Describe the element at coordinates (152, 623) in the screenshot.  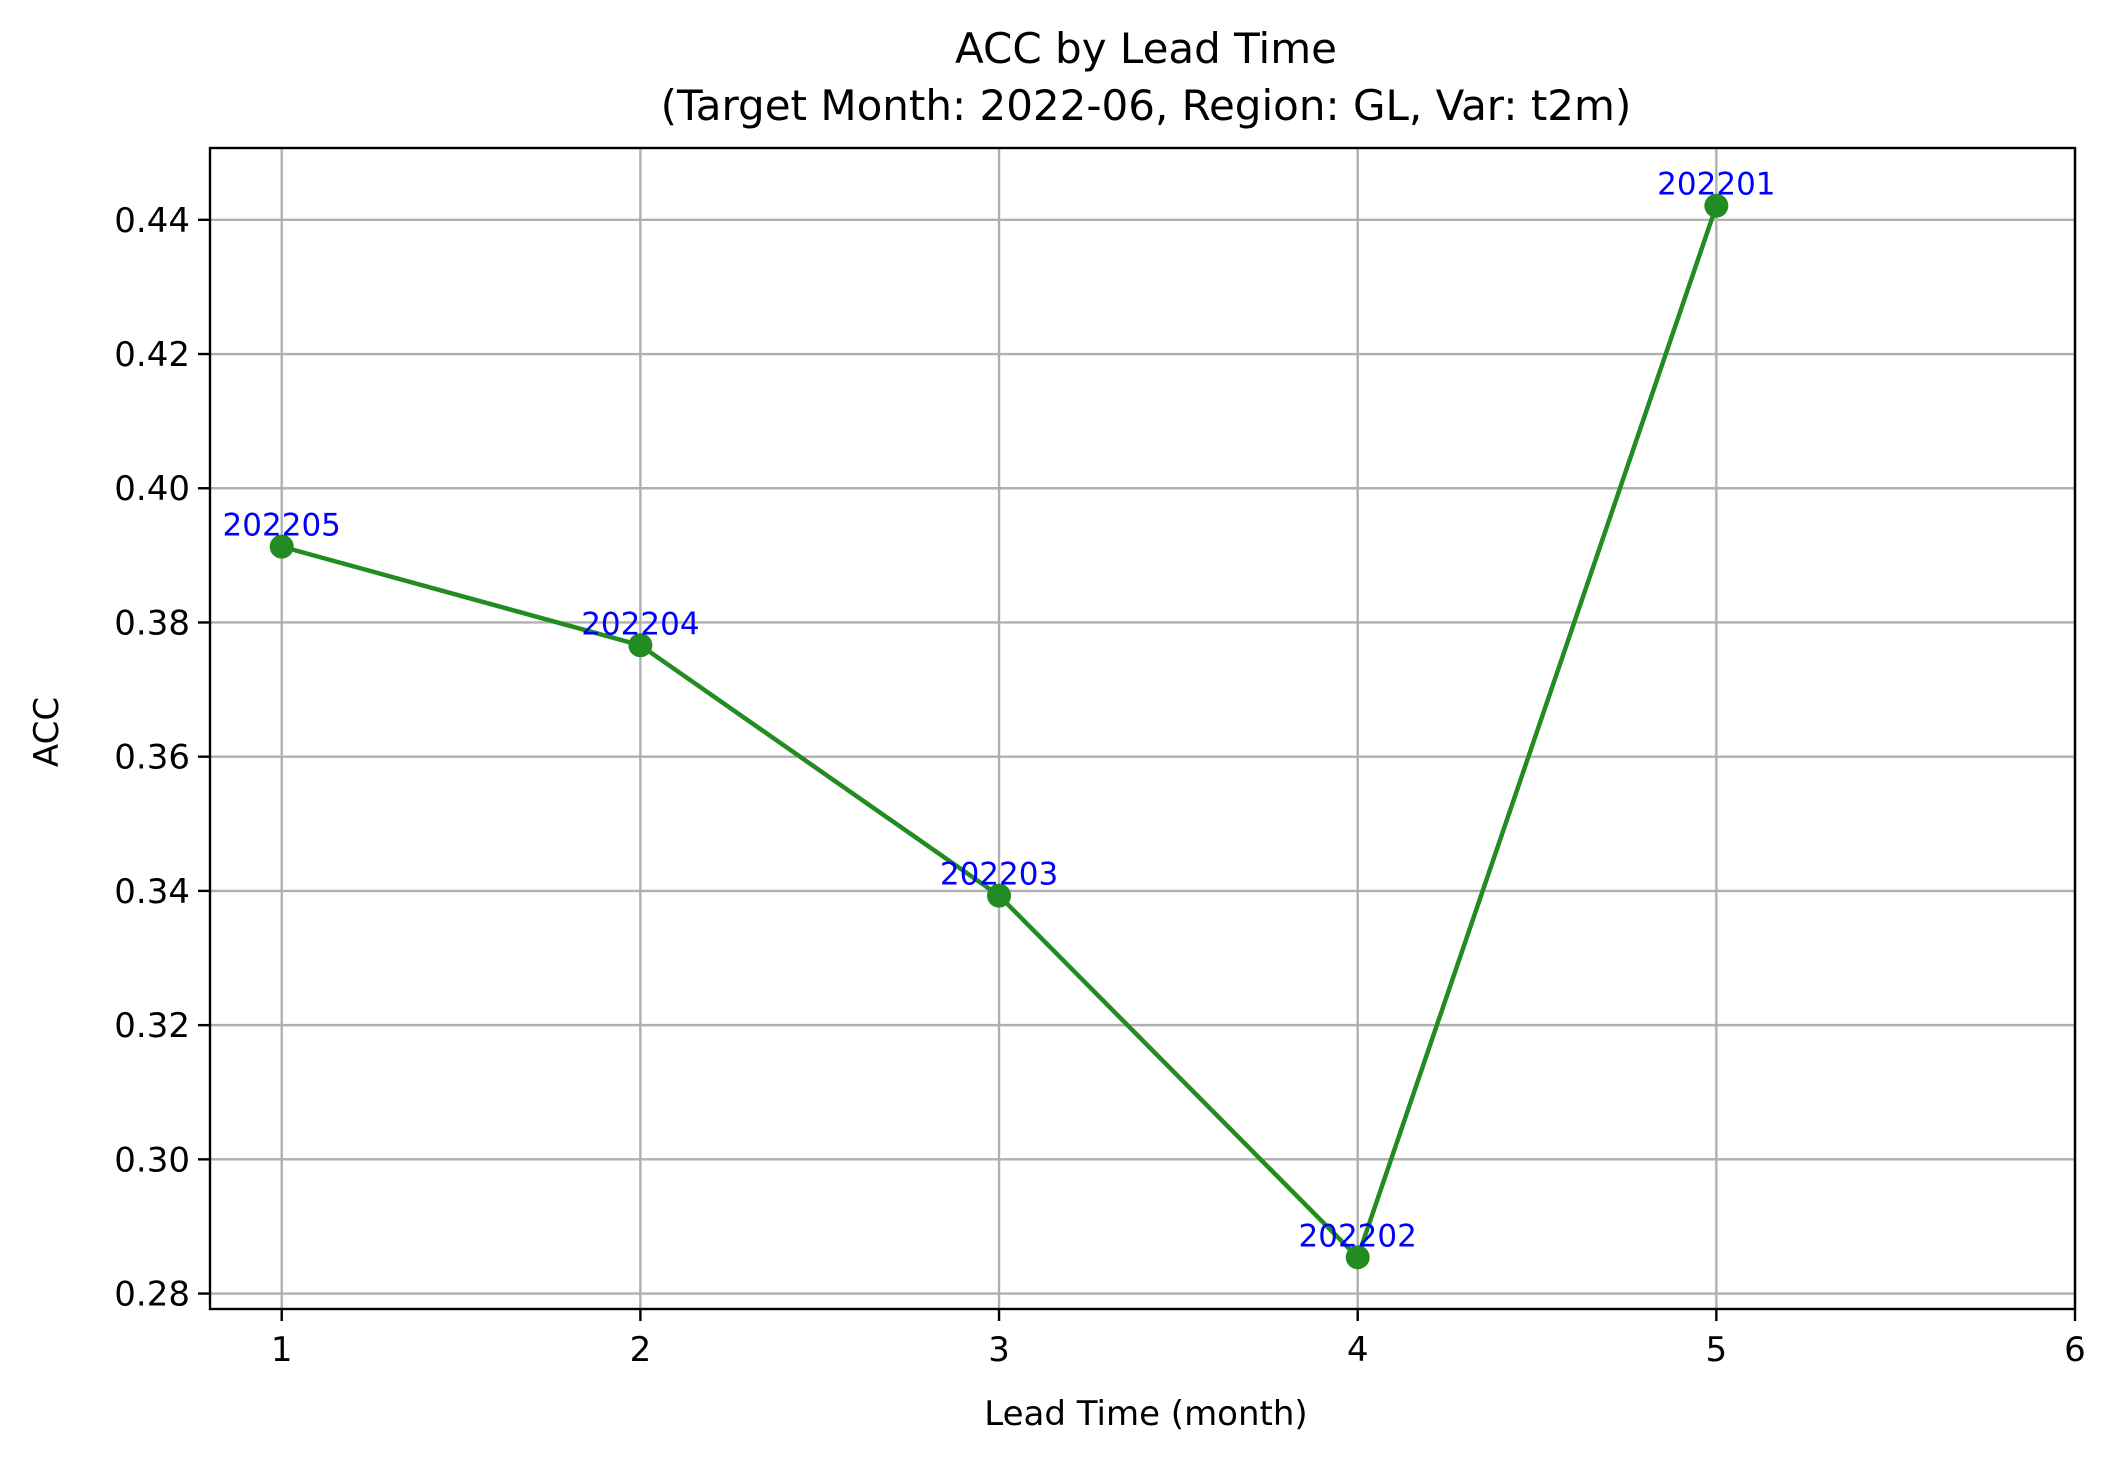
I see `y-tick-label: 0.38` at that location.